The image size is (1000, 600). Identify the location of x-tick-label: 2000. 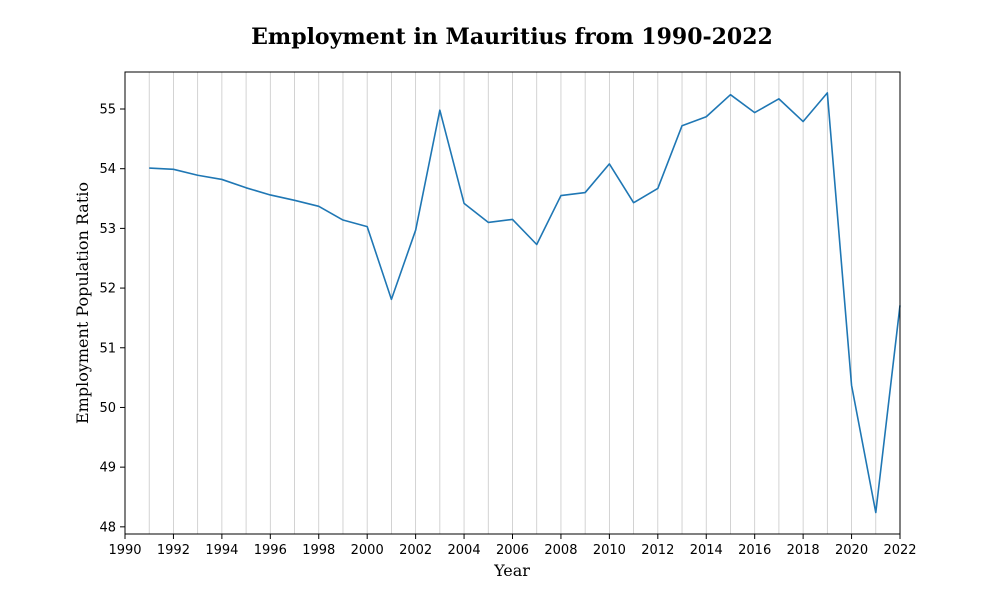
(367, 550).